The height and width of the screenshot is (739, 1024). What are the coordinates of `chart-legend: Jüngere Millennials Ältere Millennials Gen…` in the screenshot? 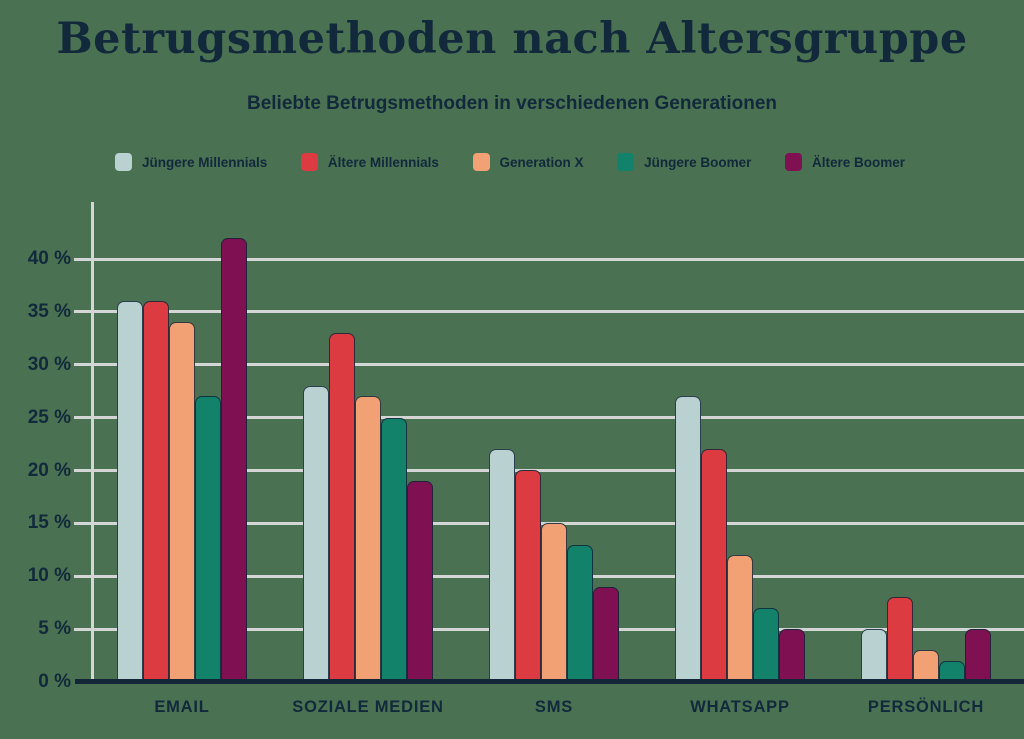 It's located at (510, 162).